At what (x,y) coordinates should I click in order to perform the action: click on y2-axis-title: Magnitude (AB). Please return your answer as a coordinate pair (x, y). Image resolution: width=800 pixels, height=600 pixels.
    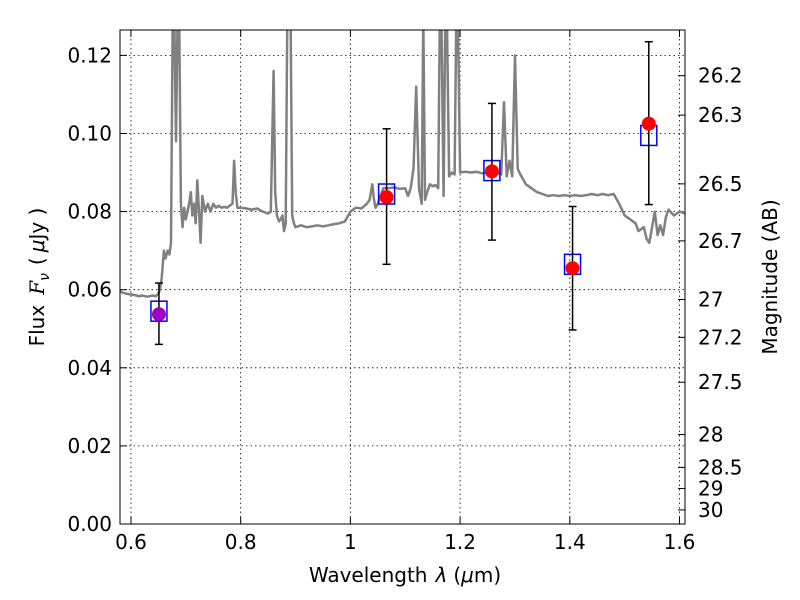
    Looking at the image, I should click on (770, 276).